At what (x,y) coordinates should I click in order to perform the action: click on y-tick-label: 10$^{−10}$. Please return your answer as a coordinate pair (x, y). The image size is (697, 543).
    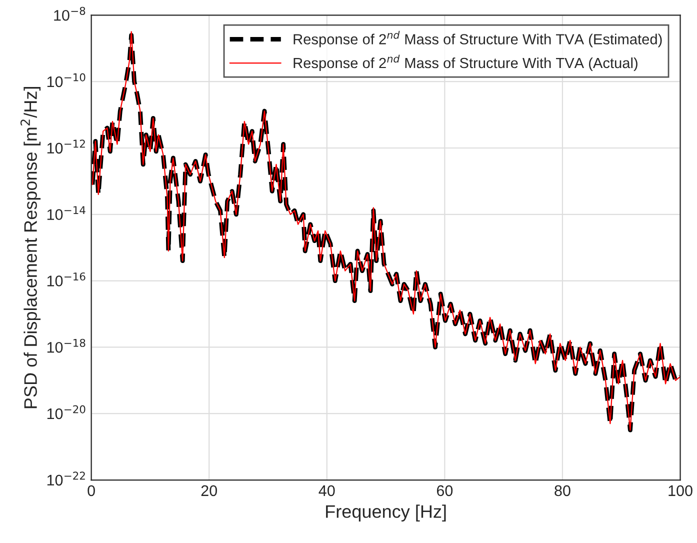
    Looking at the image, I should click on (66, 80).